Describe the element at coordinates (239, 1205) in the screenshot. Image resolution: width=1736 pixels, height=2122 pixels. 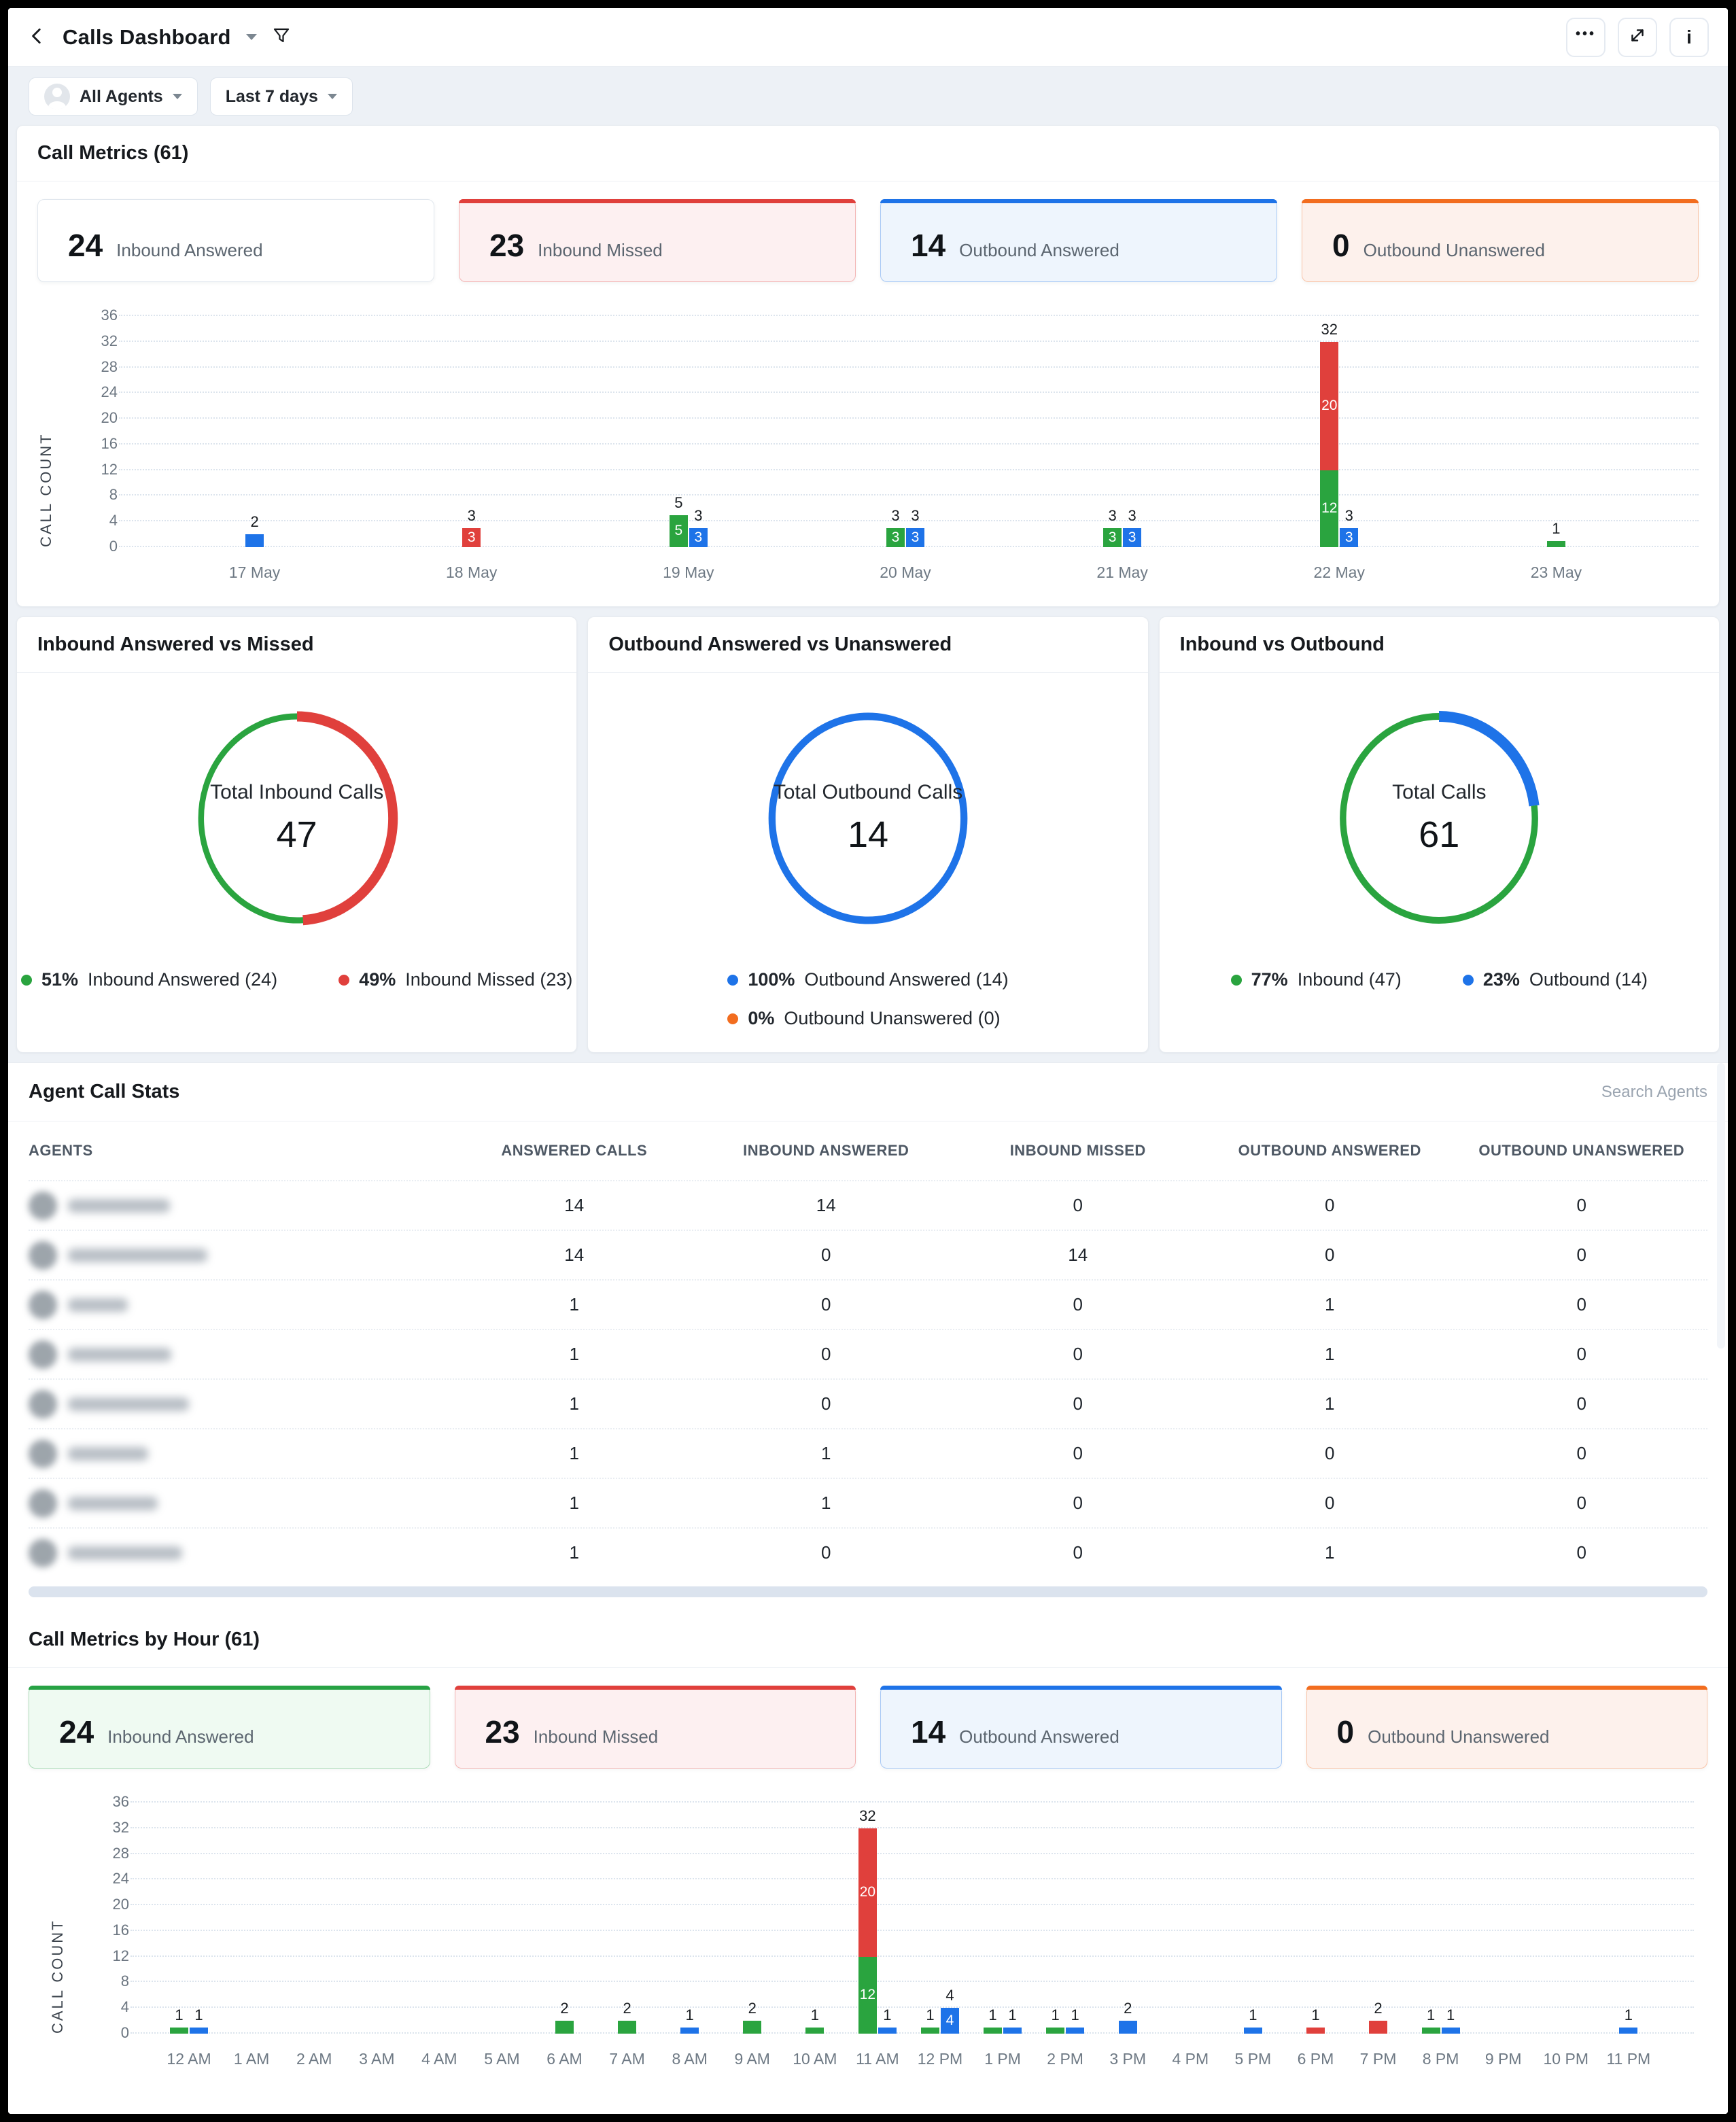
I see `agent-cell` at that location.